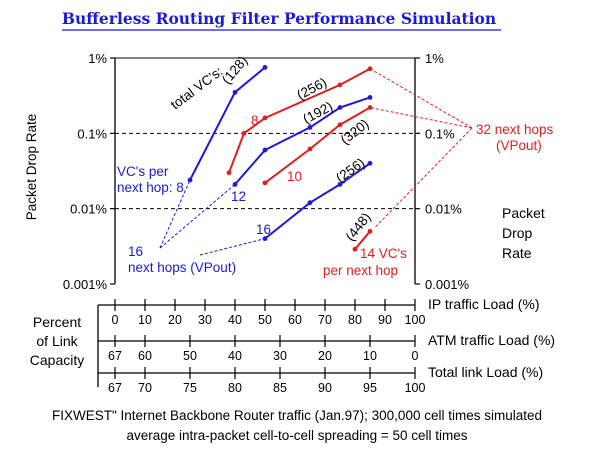 The width and height of the screenshot is (595, 456). What do you see at coordinates (350, 170) in the screenshot?
I see `annotation-vc256b: (256)` at bounding box center [350, 170].